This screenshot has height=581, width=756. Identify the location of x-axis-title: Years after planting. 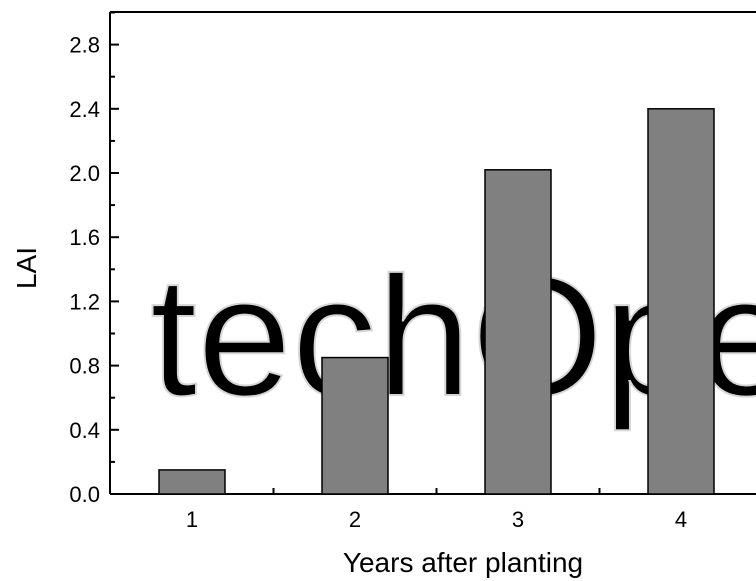
(463, 562).